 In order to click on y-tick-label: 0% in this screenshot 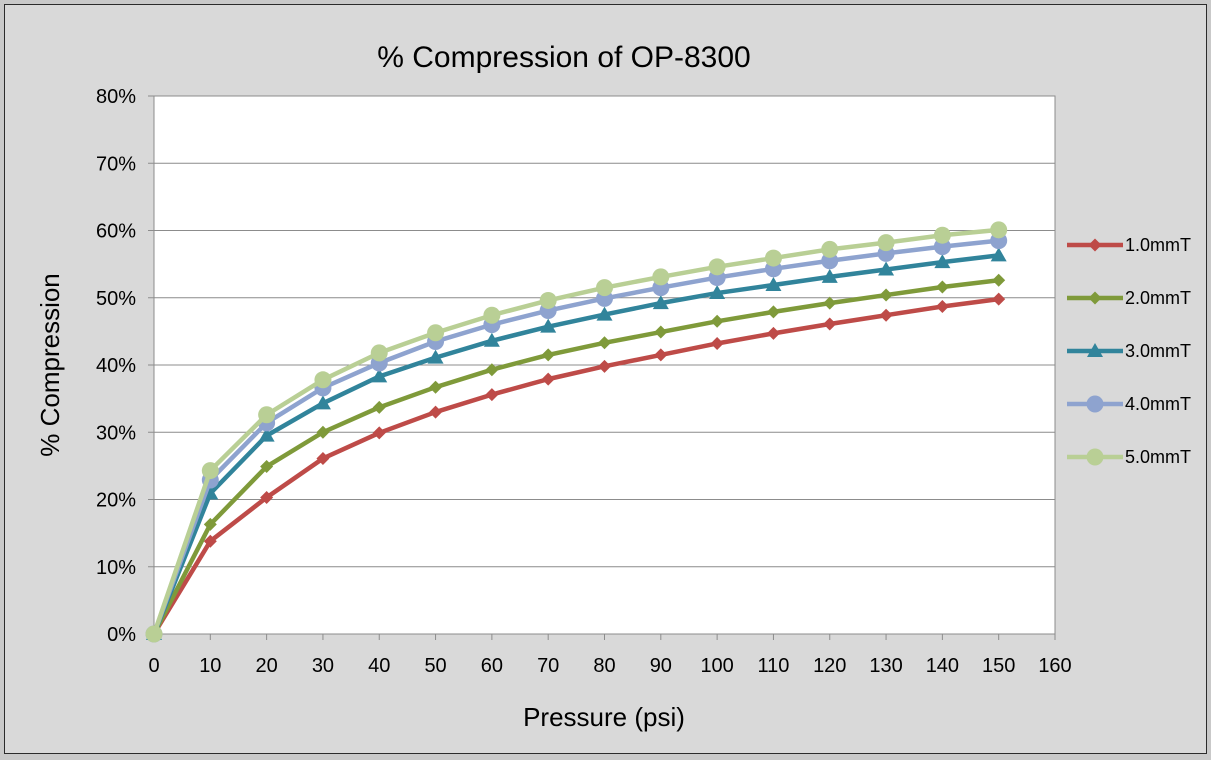, I will do `click(121, 635)`.